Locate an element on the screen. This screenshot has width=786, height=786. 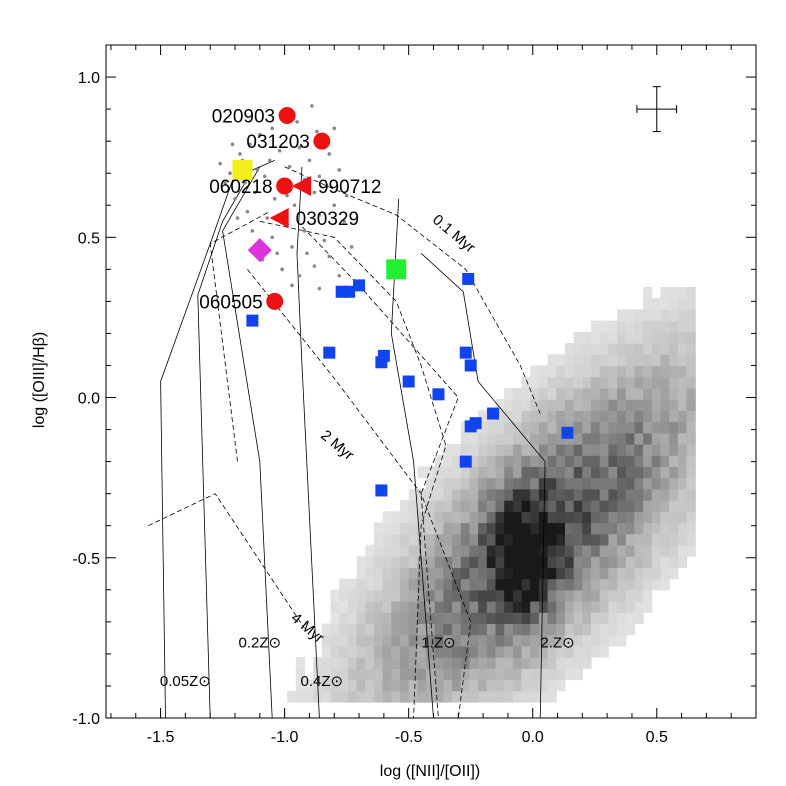
y-axis-title: log ([OIII]/Hβ) is located at coordinates (39, 380).